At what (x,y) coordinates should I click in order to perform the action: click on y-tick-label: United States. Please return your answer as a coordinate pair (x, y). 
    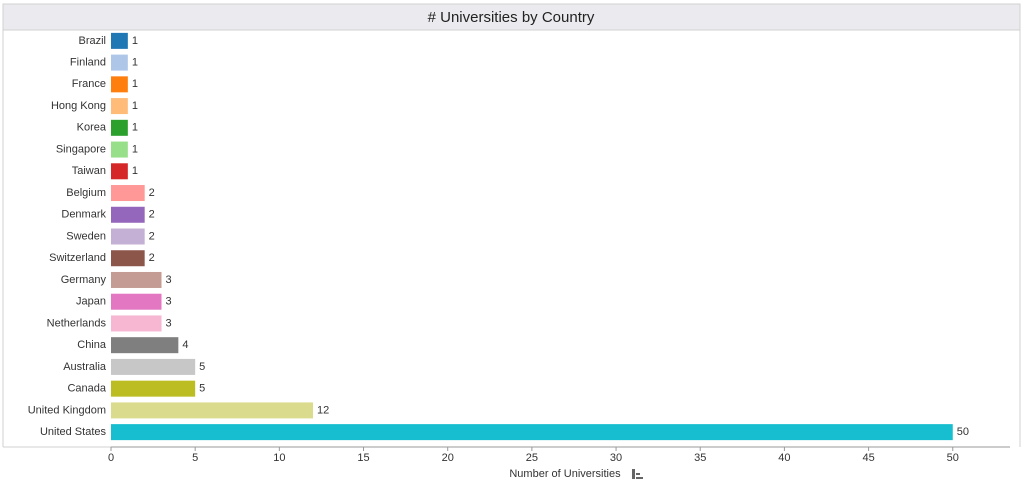
    Looking at the image, I should click on (73, 432).